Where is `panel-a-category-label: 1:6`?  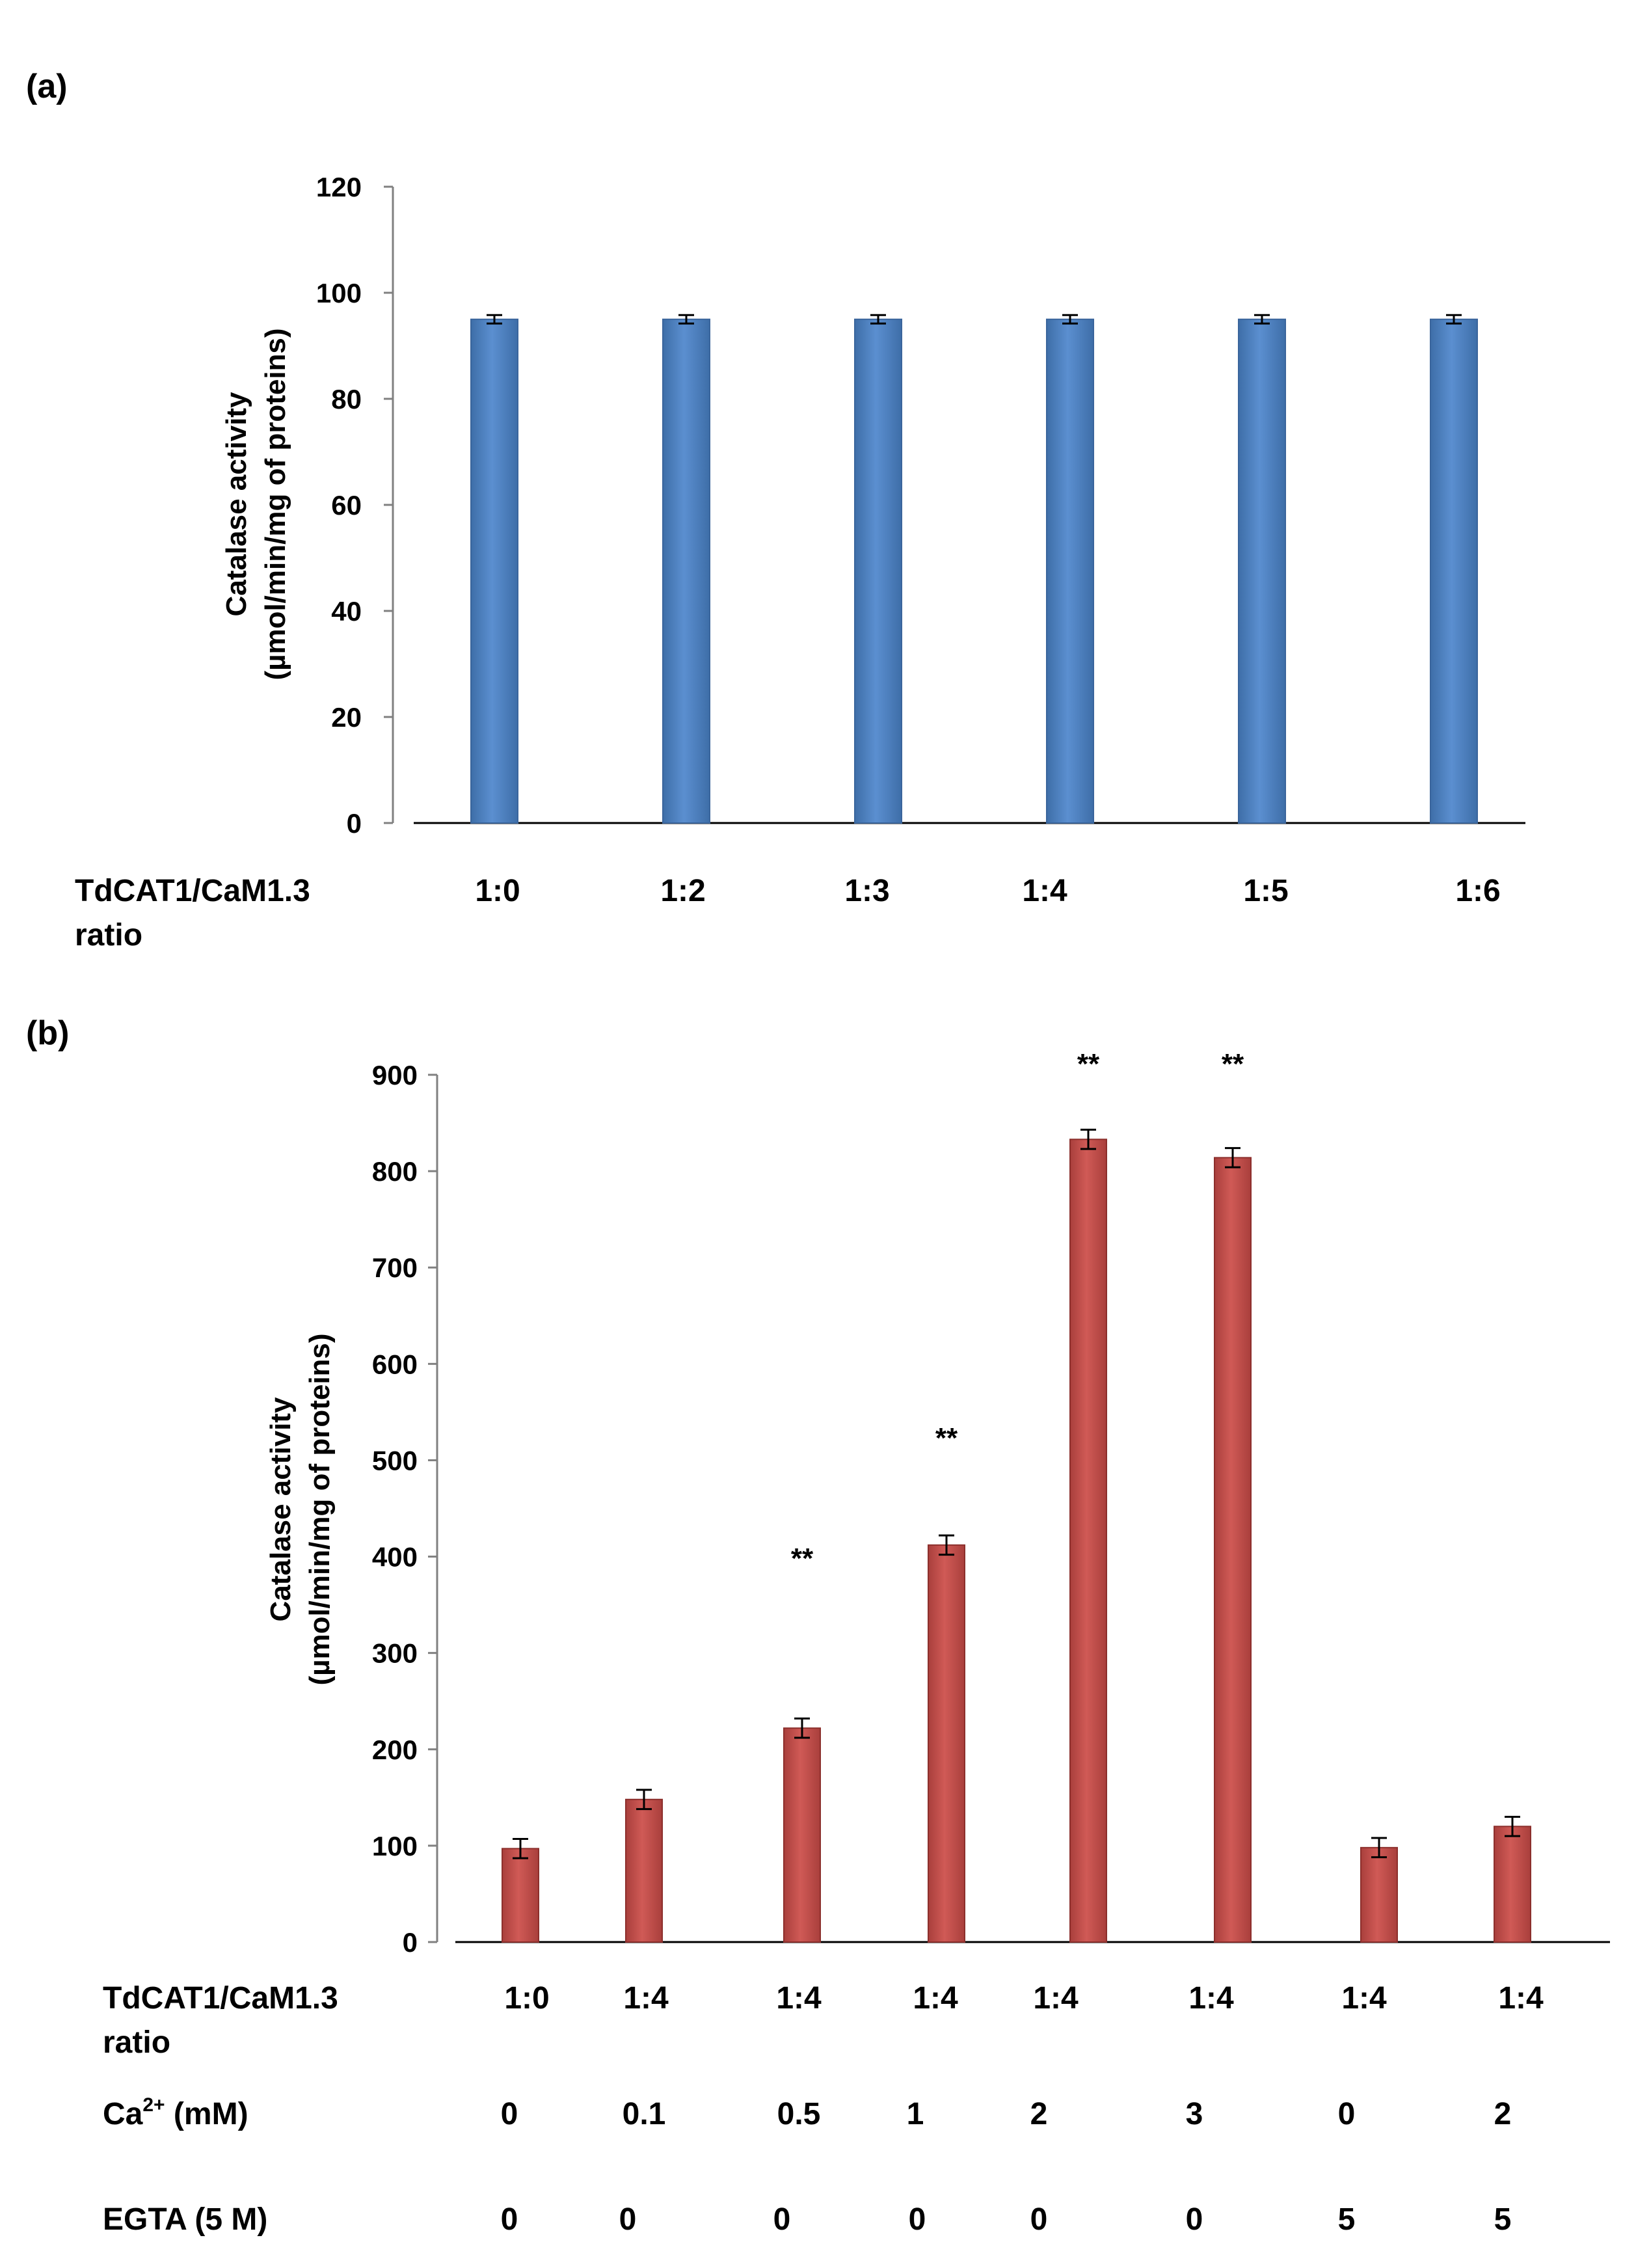
panel-a-category-label: 1:6 is located at coordinates (1477, 891).